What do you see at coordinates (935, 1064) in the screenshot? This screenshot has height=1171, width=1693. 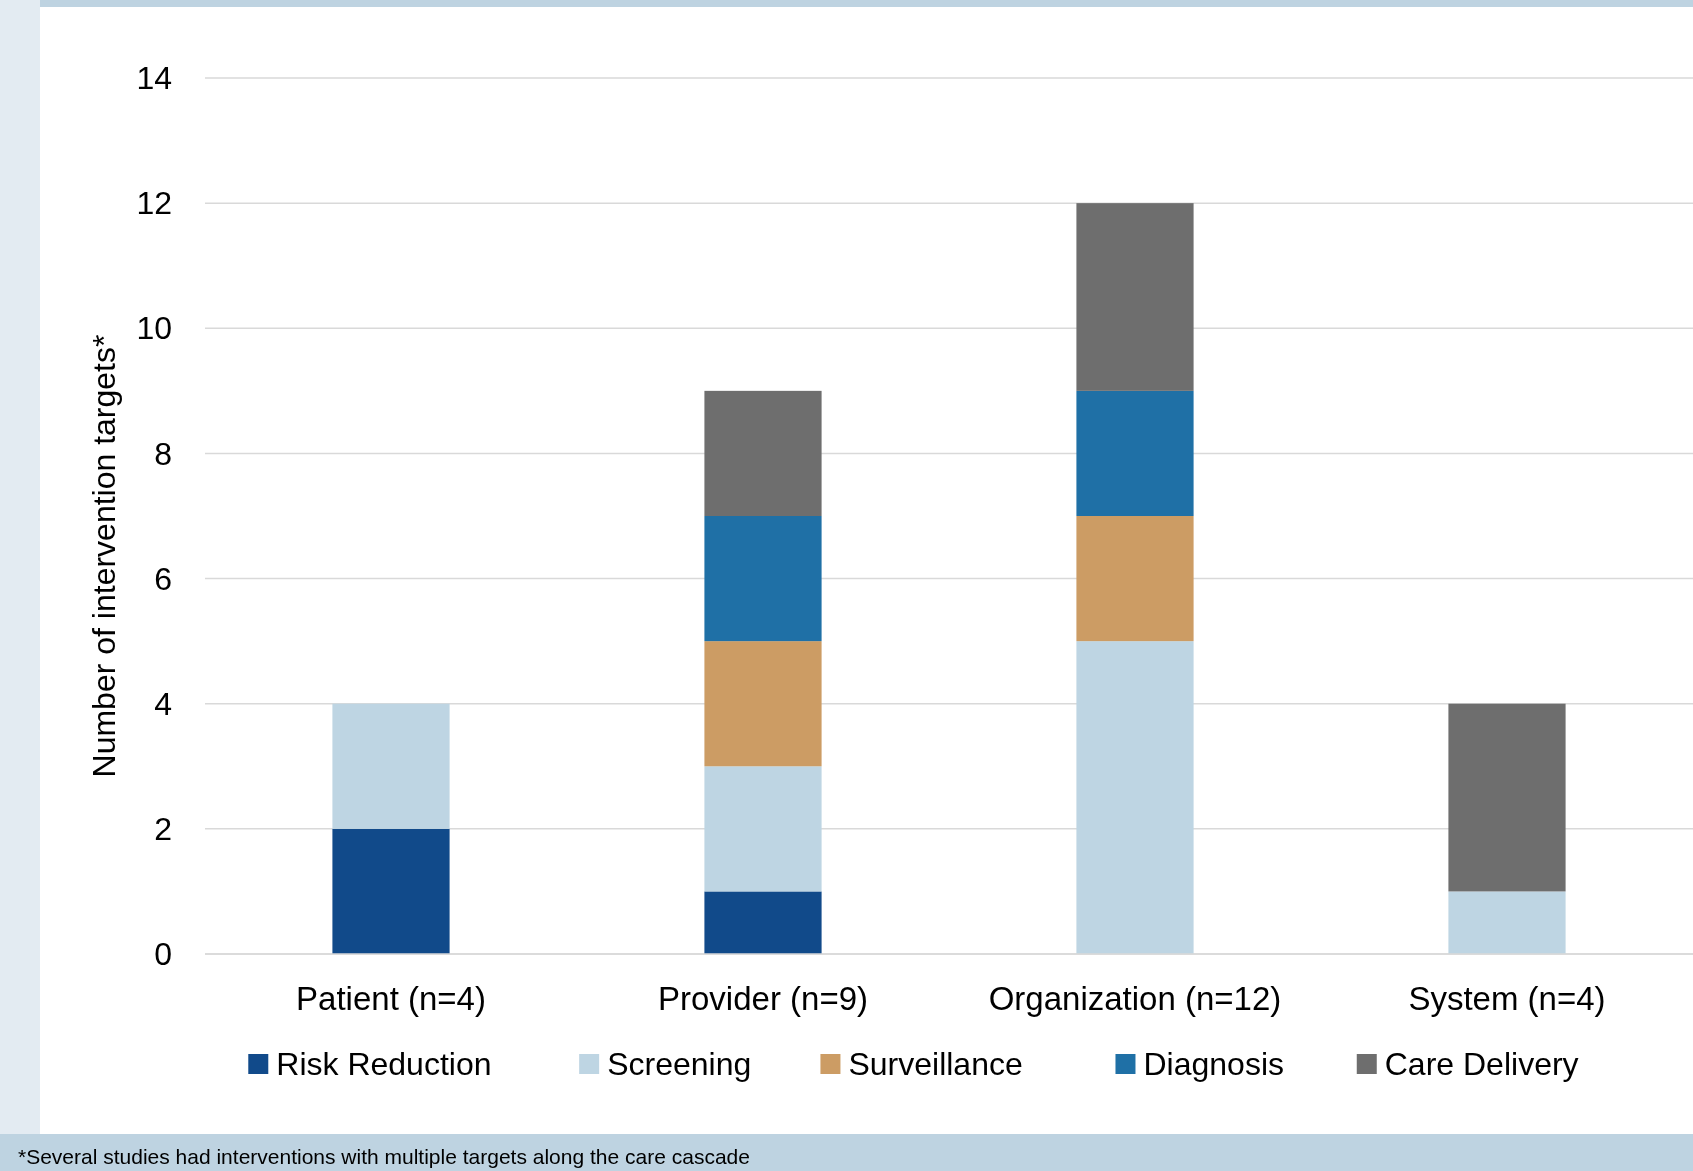 I see `legend-label: Surveillance` at bounding box center [935, 1064].